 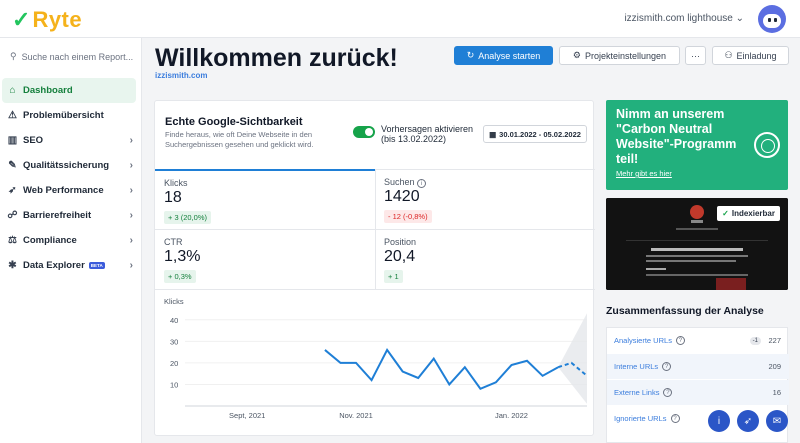 What do you see at coordinates (697, 244) in the screenshot?
I see `website-preview: ✓ Indexierbar` at bounding box center [697, 244].